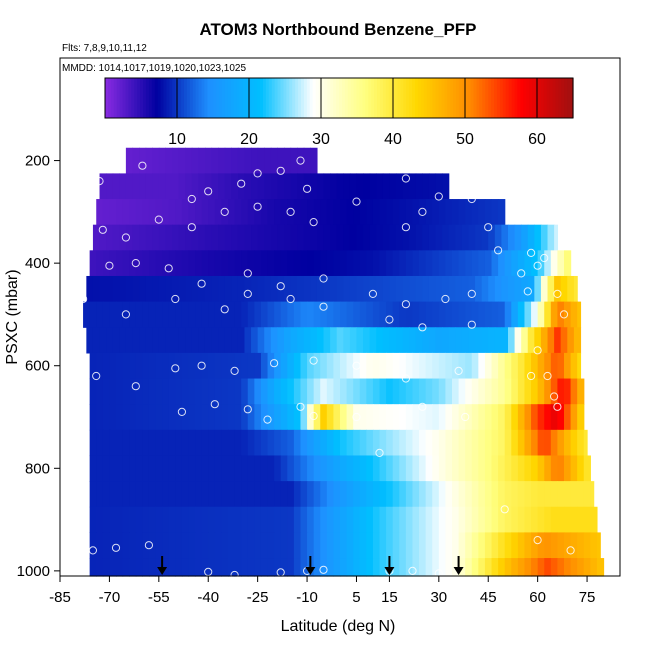 The height and width of the screenshot is (650, 650). Describe the element at coordinates (60, 597) in the screenshot. I see `x-tick-label: -85` at that location.